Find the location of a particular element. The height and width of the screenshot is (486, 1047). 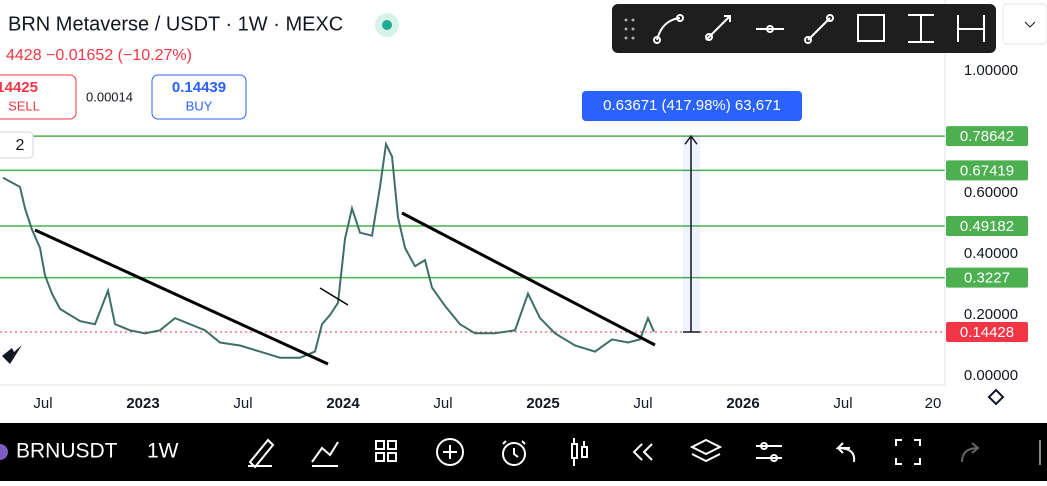

toolbar-icons is located at coordinates (804, 29).